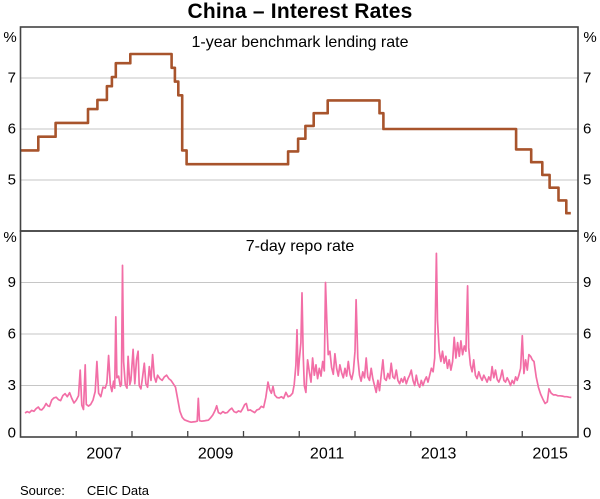  What do you see at coordinates (84, 490) in the screenshot?
I see `source-note: Source: CEIC Data` at bounding box center [84, 490].